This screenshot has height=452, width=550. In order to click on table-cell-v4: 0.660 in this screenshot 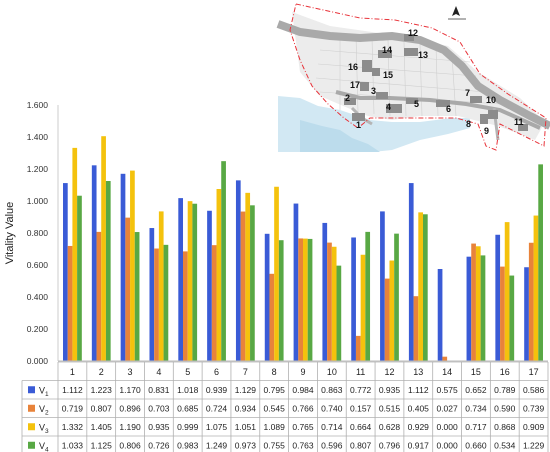, I will do `click(476, 445)`.